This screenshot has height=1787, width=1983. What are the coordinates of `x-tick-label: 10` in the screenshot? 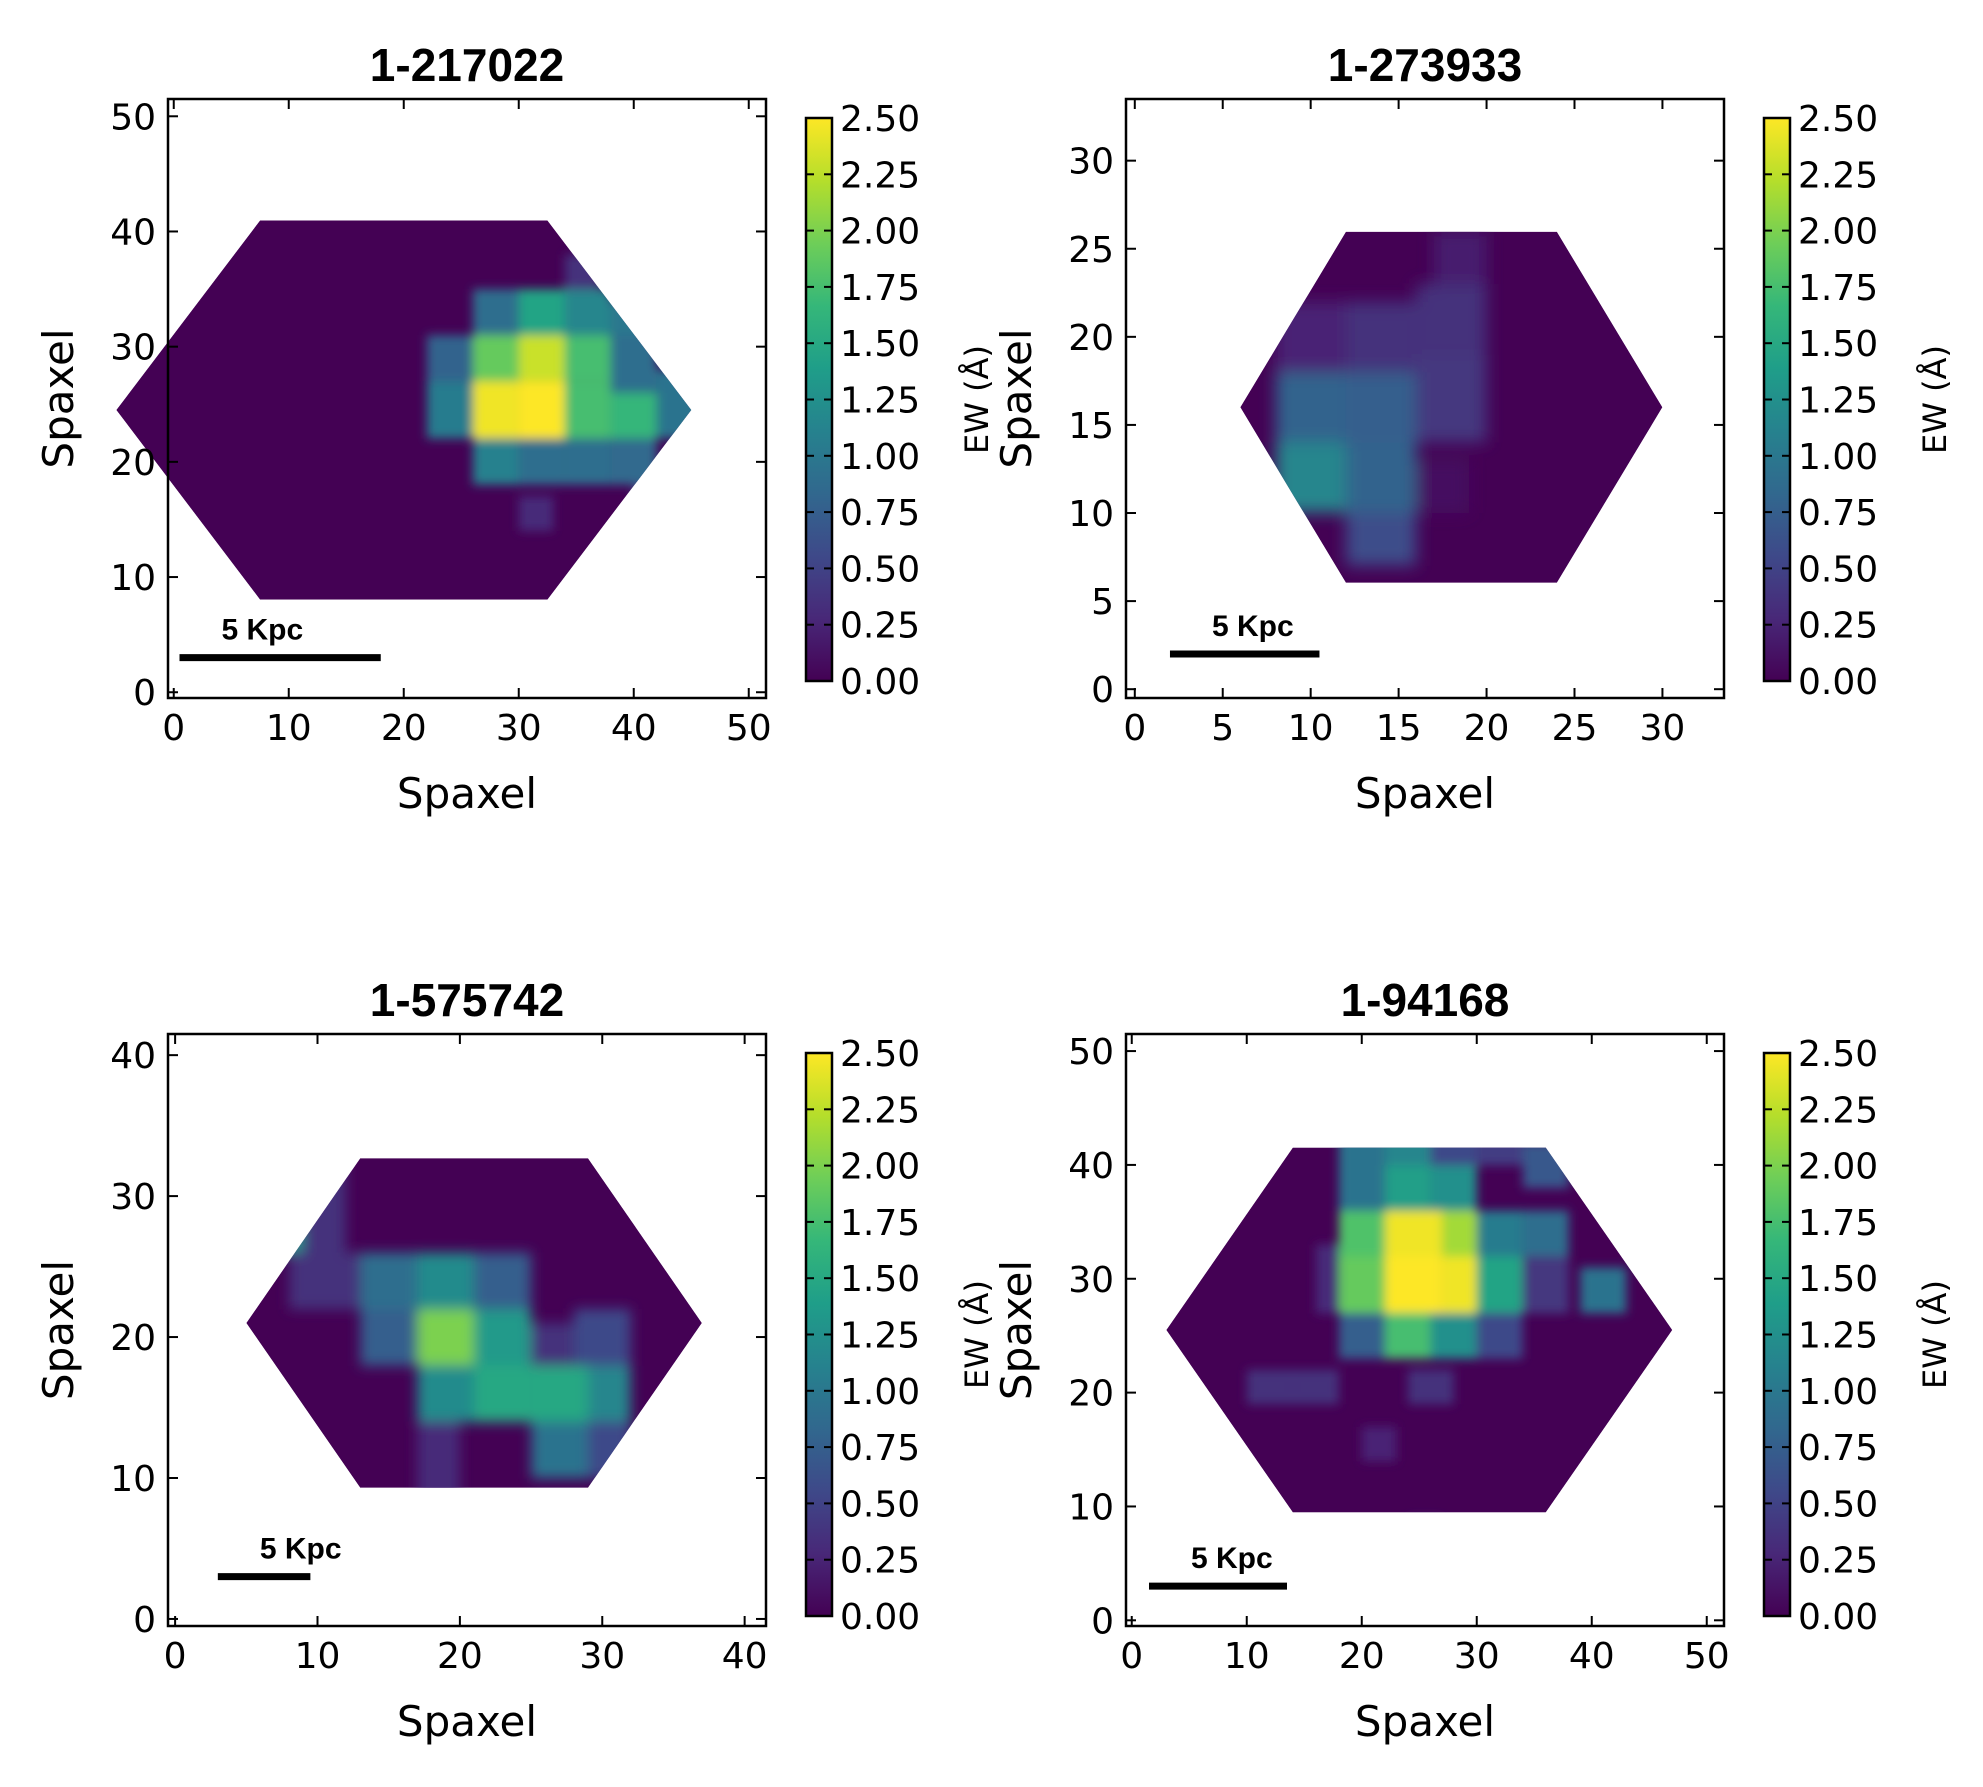 It's located at (1247, 1656).